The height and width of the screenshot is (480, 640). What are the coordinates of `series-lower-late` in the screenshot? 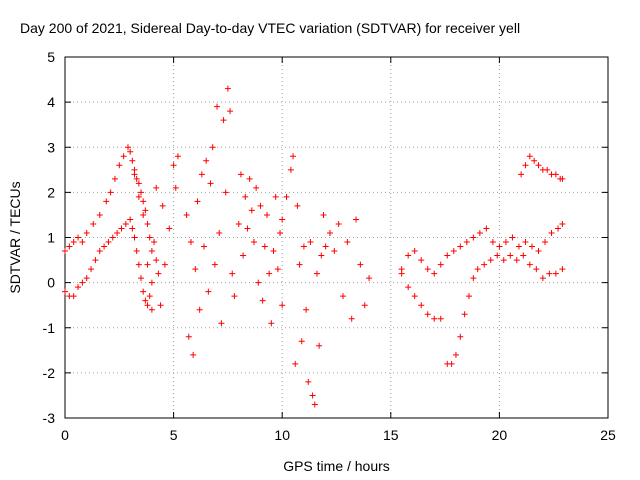 It's located at (482, 309).